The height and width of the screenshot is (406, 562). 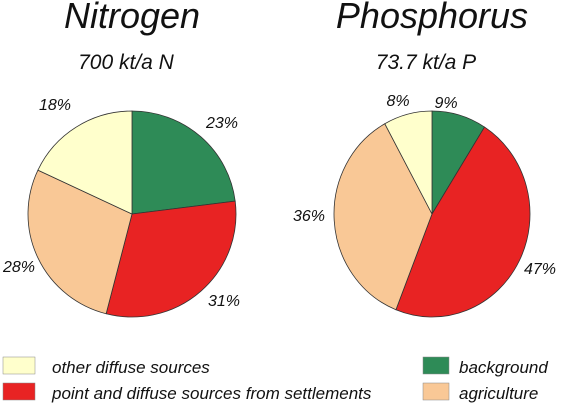 What do you see at coordinates (19, 391) in the screenshot?
I see `legend-swatch-settlements` at bounding box center [19, 391].